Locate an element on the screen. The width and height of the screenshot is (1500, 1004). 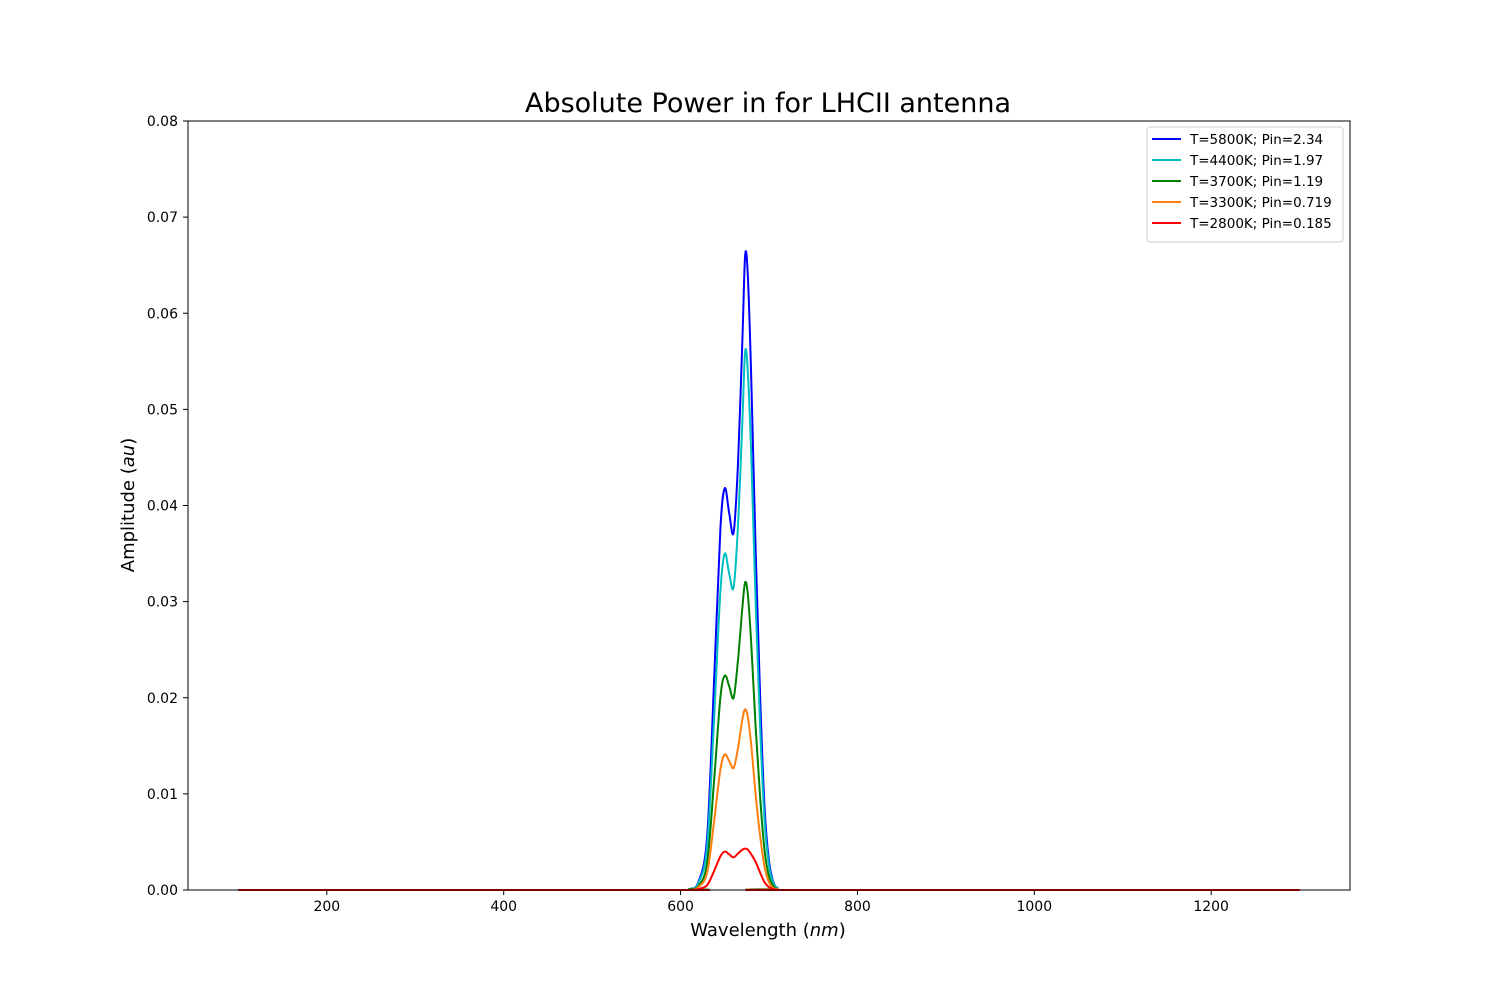
y-tick-label: 0.04 is located at coordinates (162, 507).